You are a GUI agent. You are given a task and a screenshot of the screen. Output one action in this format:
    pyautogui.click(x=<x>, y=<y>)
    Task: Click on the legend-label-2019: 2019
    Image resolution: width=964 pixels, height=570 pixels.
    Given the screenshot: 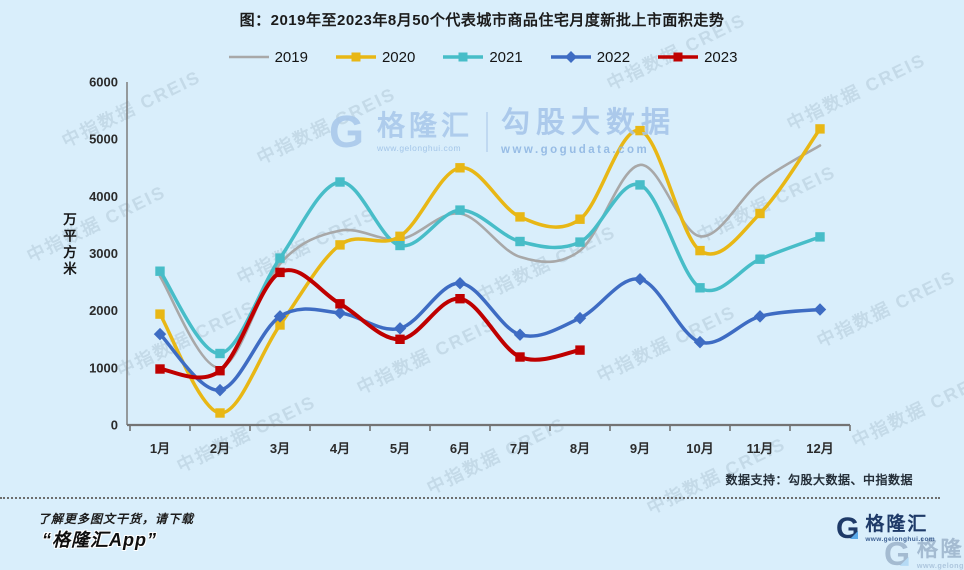 What is the action you would take?
    pyautogui.click(x=291, y=57)
    